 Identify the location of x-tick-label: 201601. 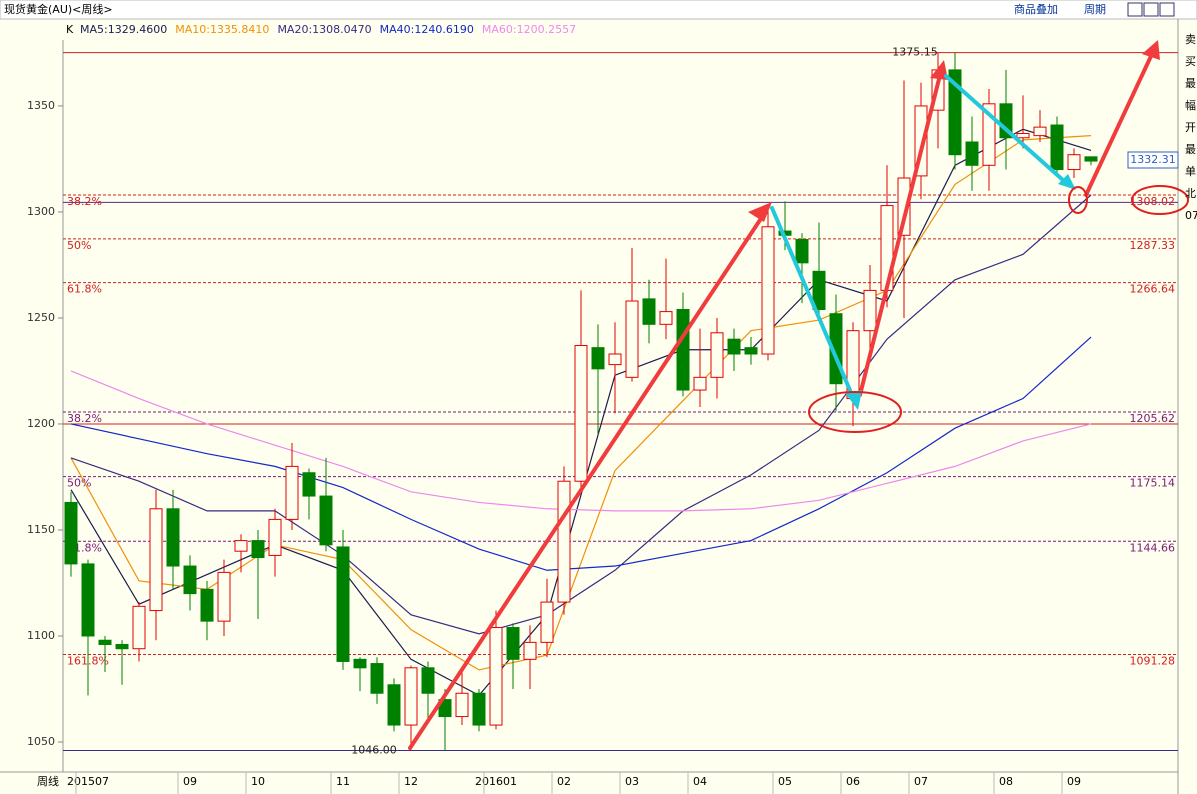
(496, 781).